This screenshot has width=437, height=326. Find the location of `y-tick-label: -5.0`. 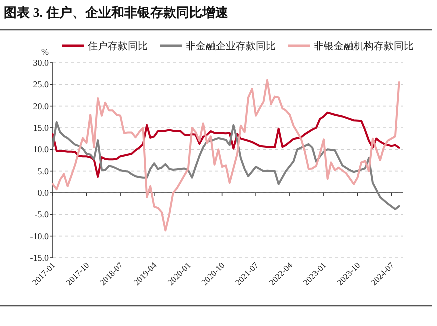

y-tick-label: -5.0 is located at coordinates (42, 215).